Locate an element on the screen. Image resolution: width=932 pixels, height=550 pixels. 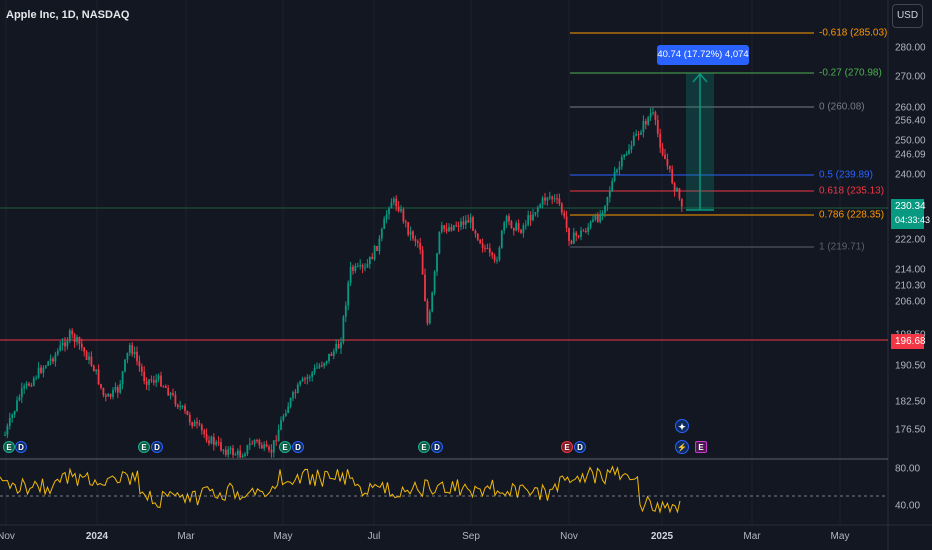
measure-tooltip: 40.74 (17.72%) 4,074 is located at coordinates (703, 55).